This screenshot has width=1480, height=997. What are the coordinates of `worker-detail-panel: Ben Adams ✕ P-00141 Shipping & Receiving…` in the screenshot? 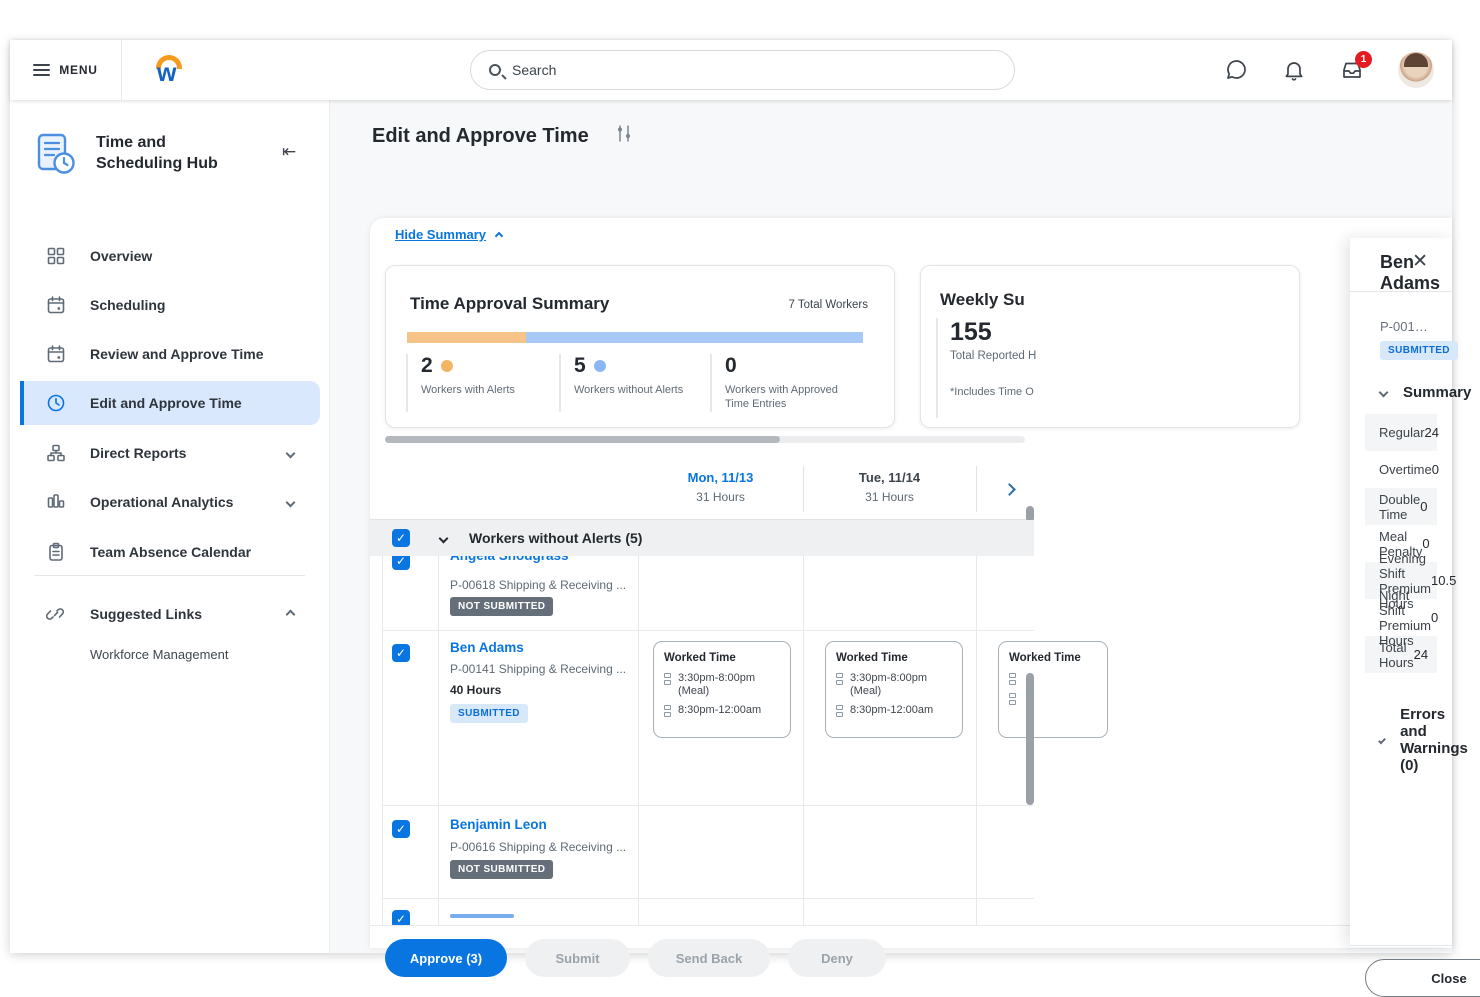 It's located at (1415, 617).